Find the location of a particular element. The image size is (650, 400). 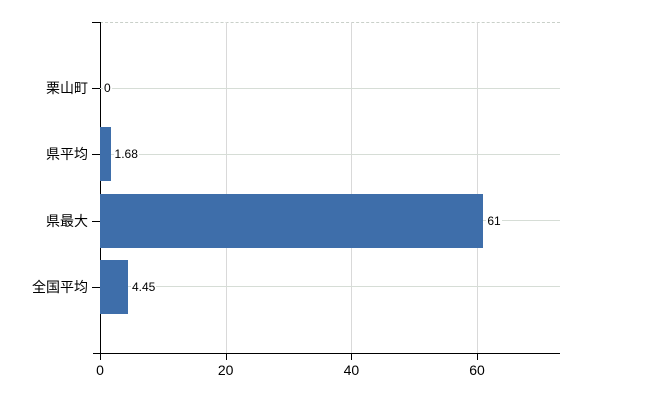

value-label: 4.45 is located at coordinates (143, 286).